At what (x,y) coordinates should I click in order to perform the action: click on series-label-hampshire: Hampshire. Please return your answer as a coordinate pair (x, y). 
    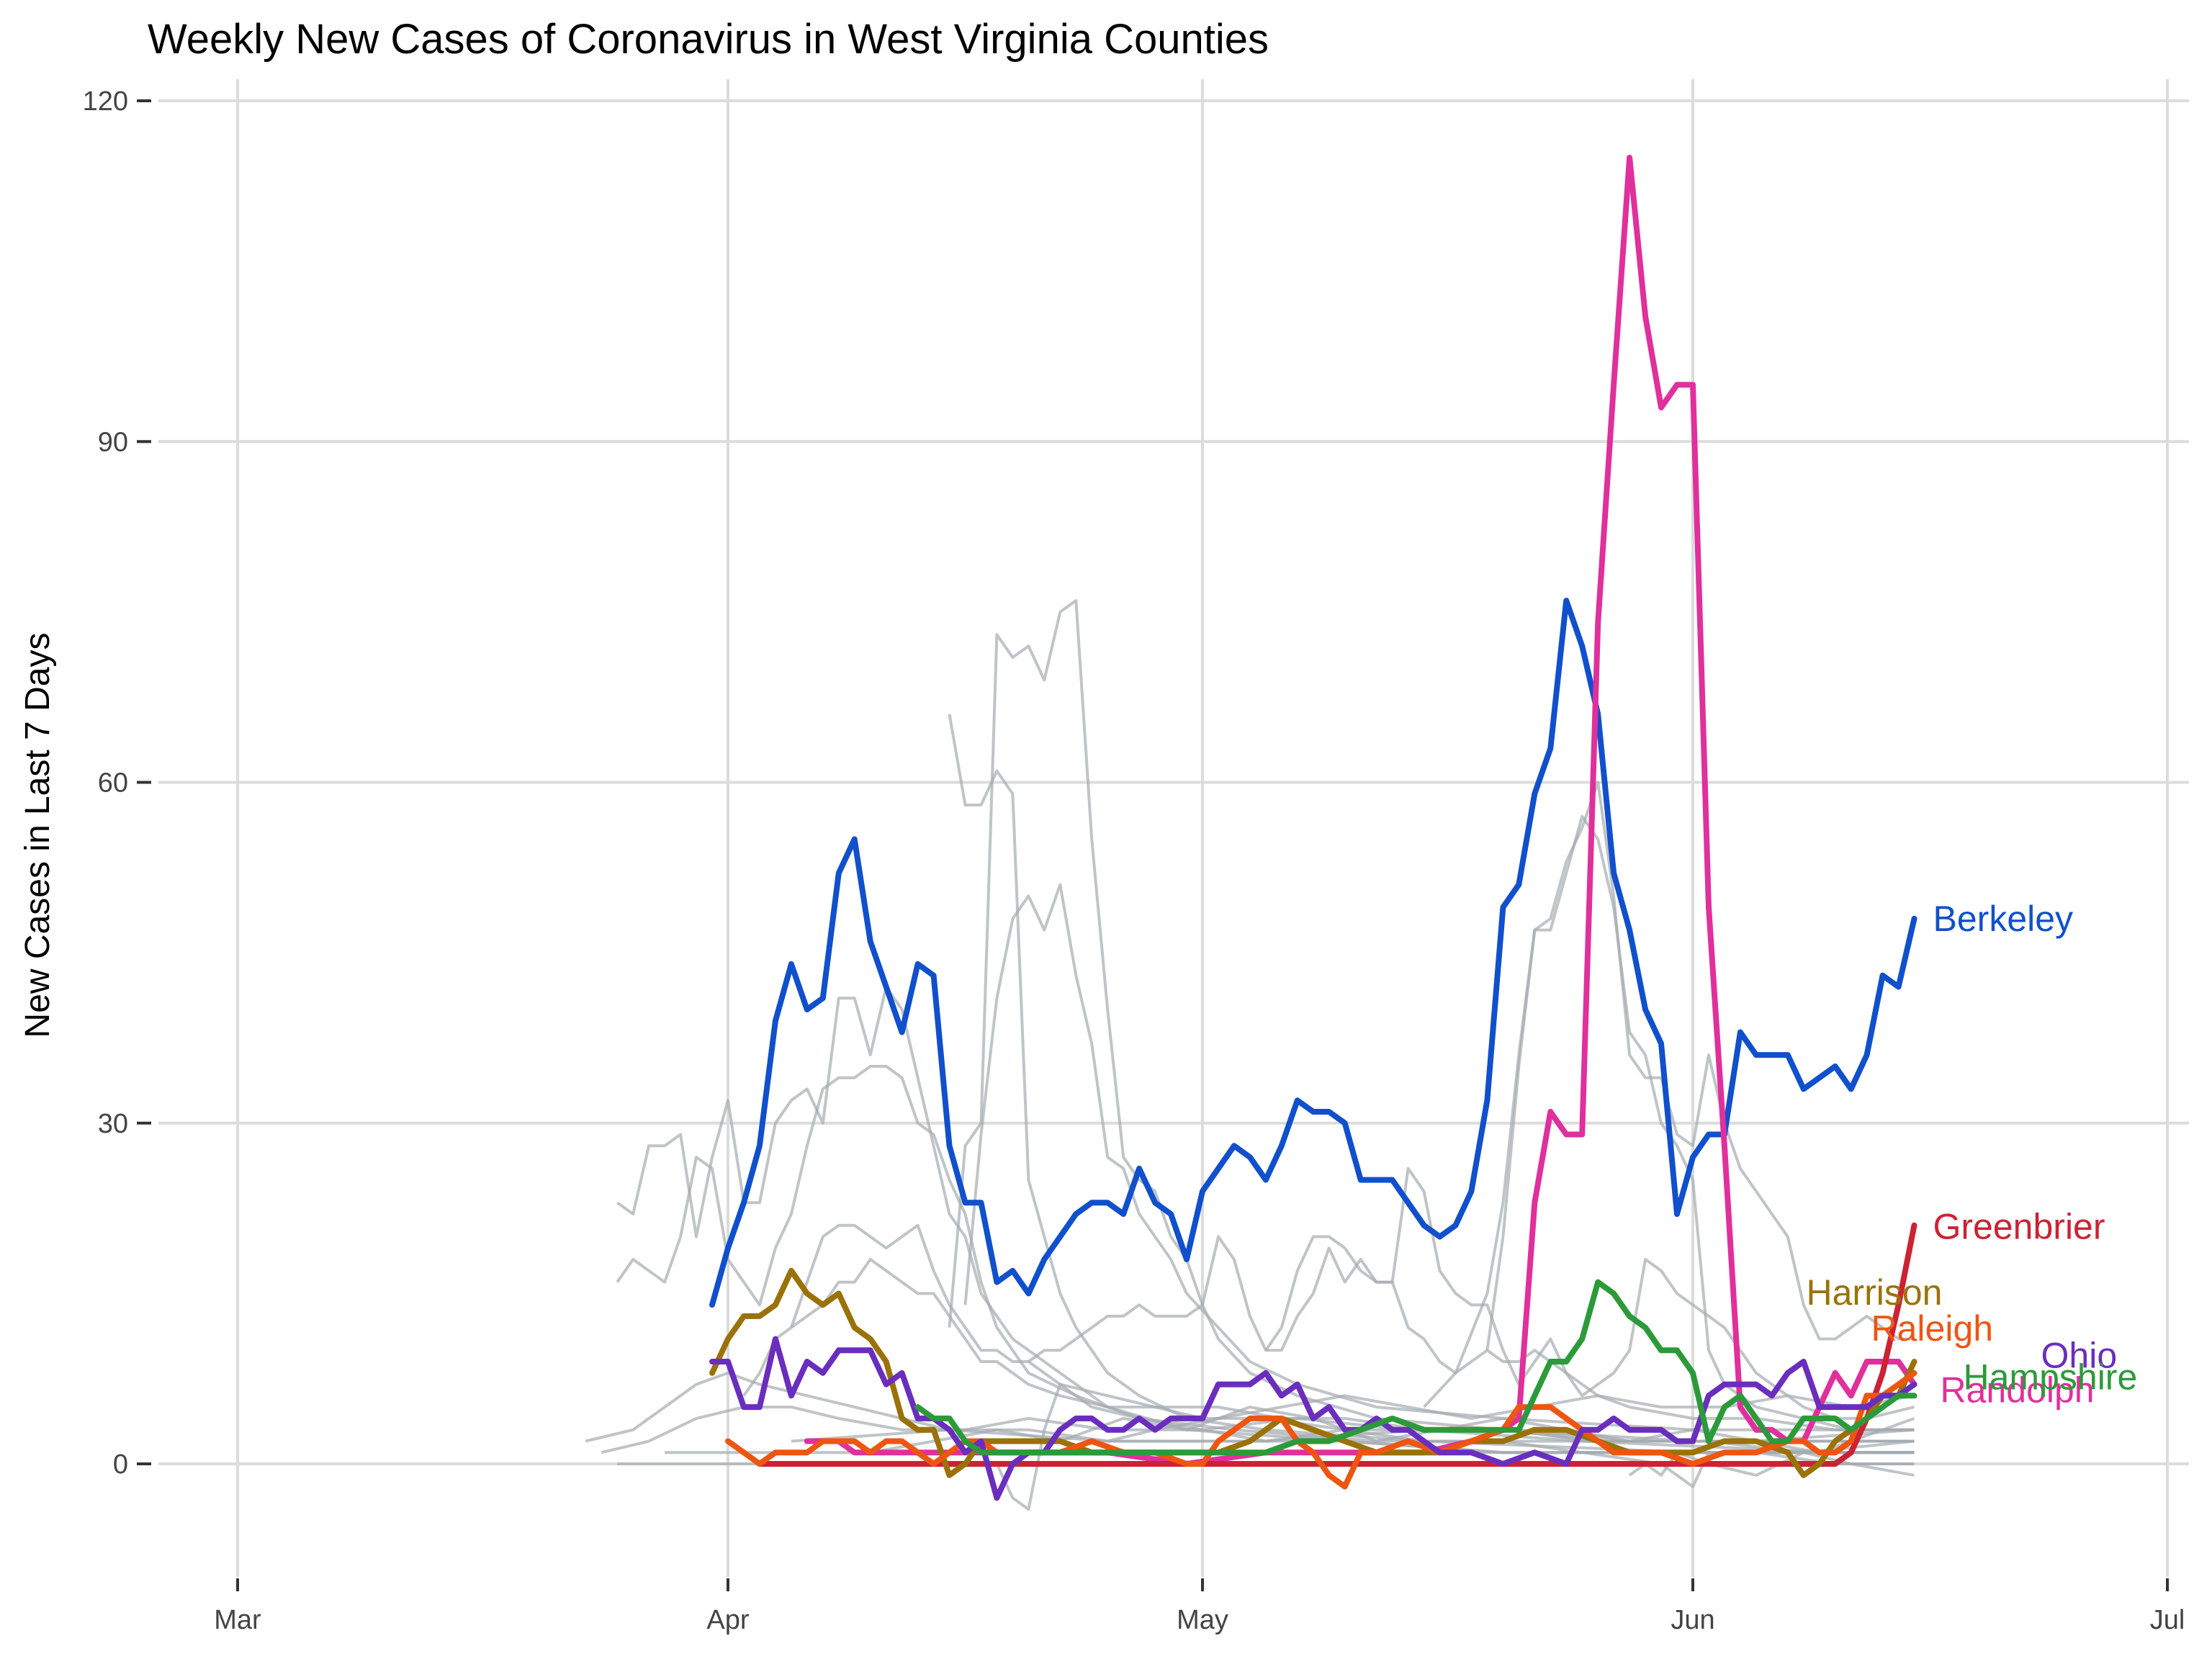
    Looking at the image, I should click on (2051, 1377).